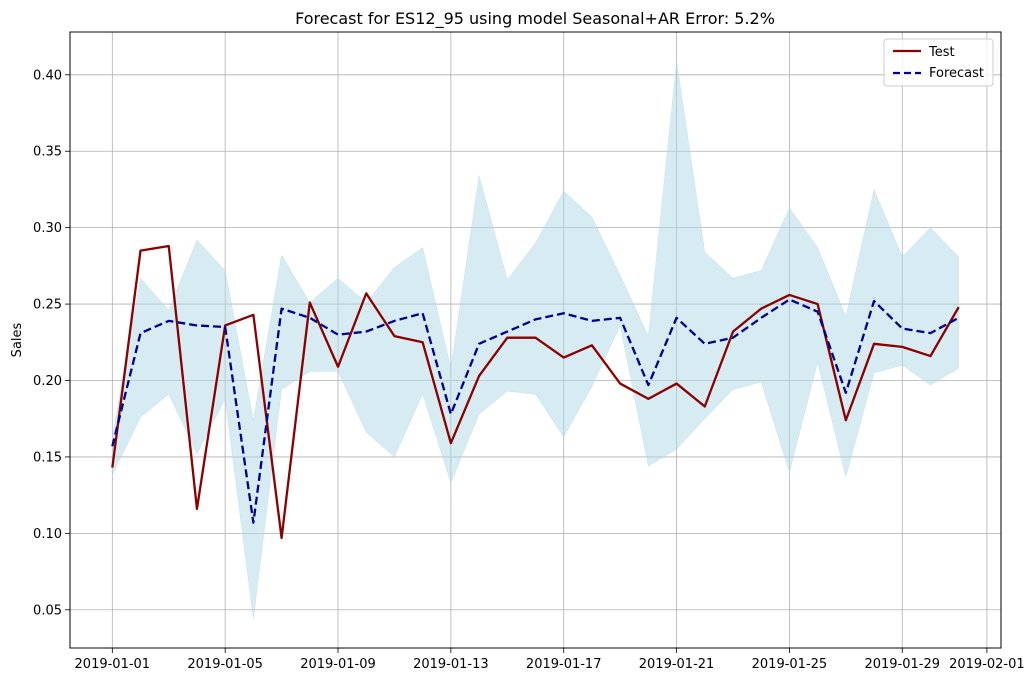 The height and width of the screenshot is (682, 1035). What do you see at coordinates (47, 381) in the screenshot?
I see `y-tick-label: 0.20` at bounding box center [47, 381].